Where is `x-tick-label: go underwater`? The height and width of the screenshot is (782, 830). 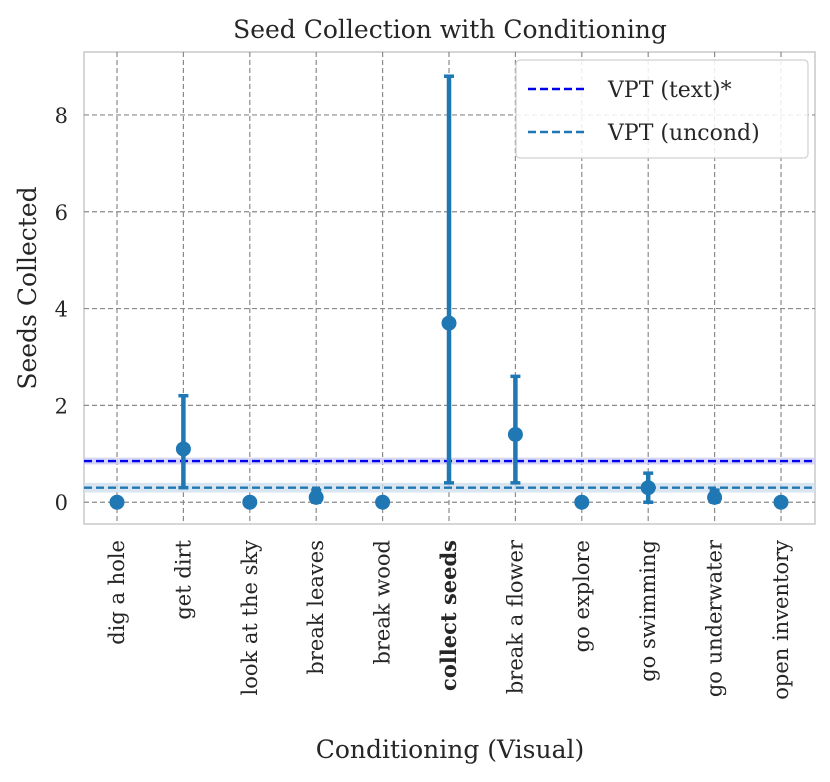 x-tick-label: go underwater is located at coordinates (715, 618).